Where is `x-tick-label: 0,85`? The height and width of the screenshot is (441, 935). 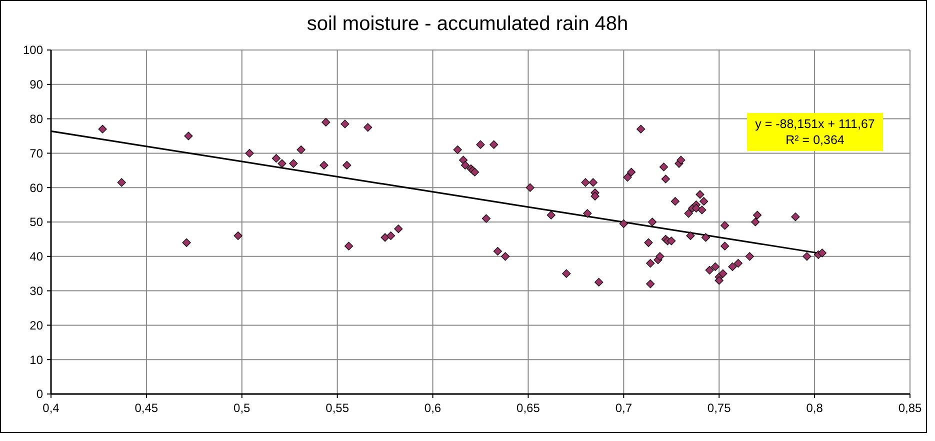 x-tick-label: 0,85 is located at coordinates (910, 408).